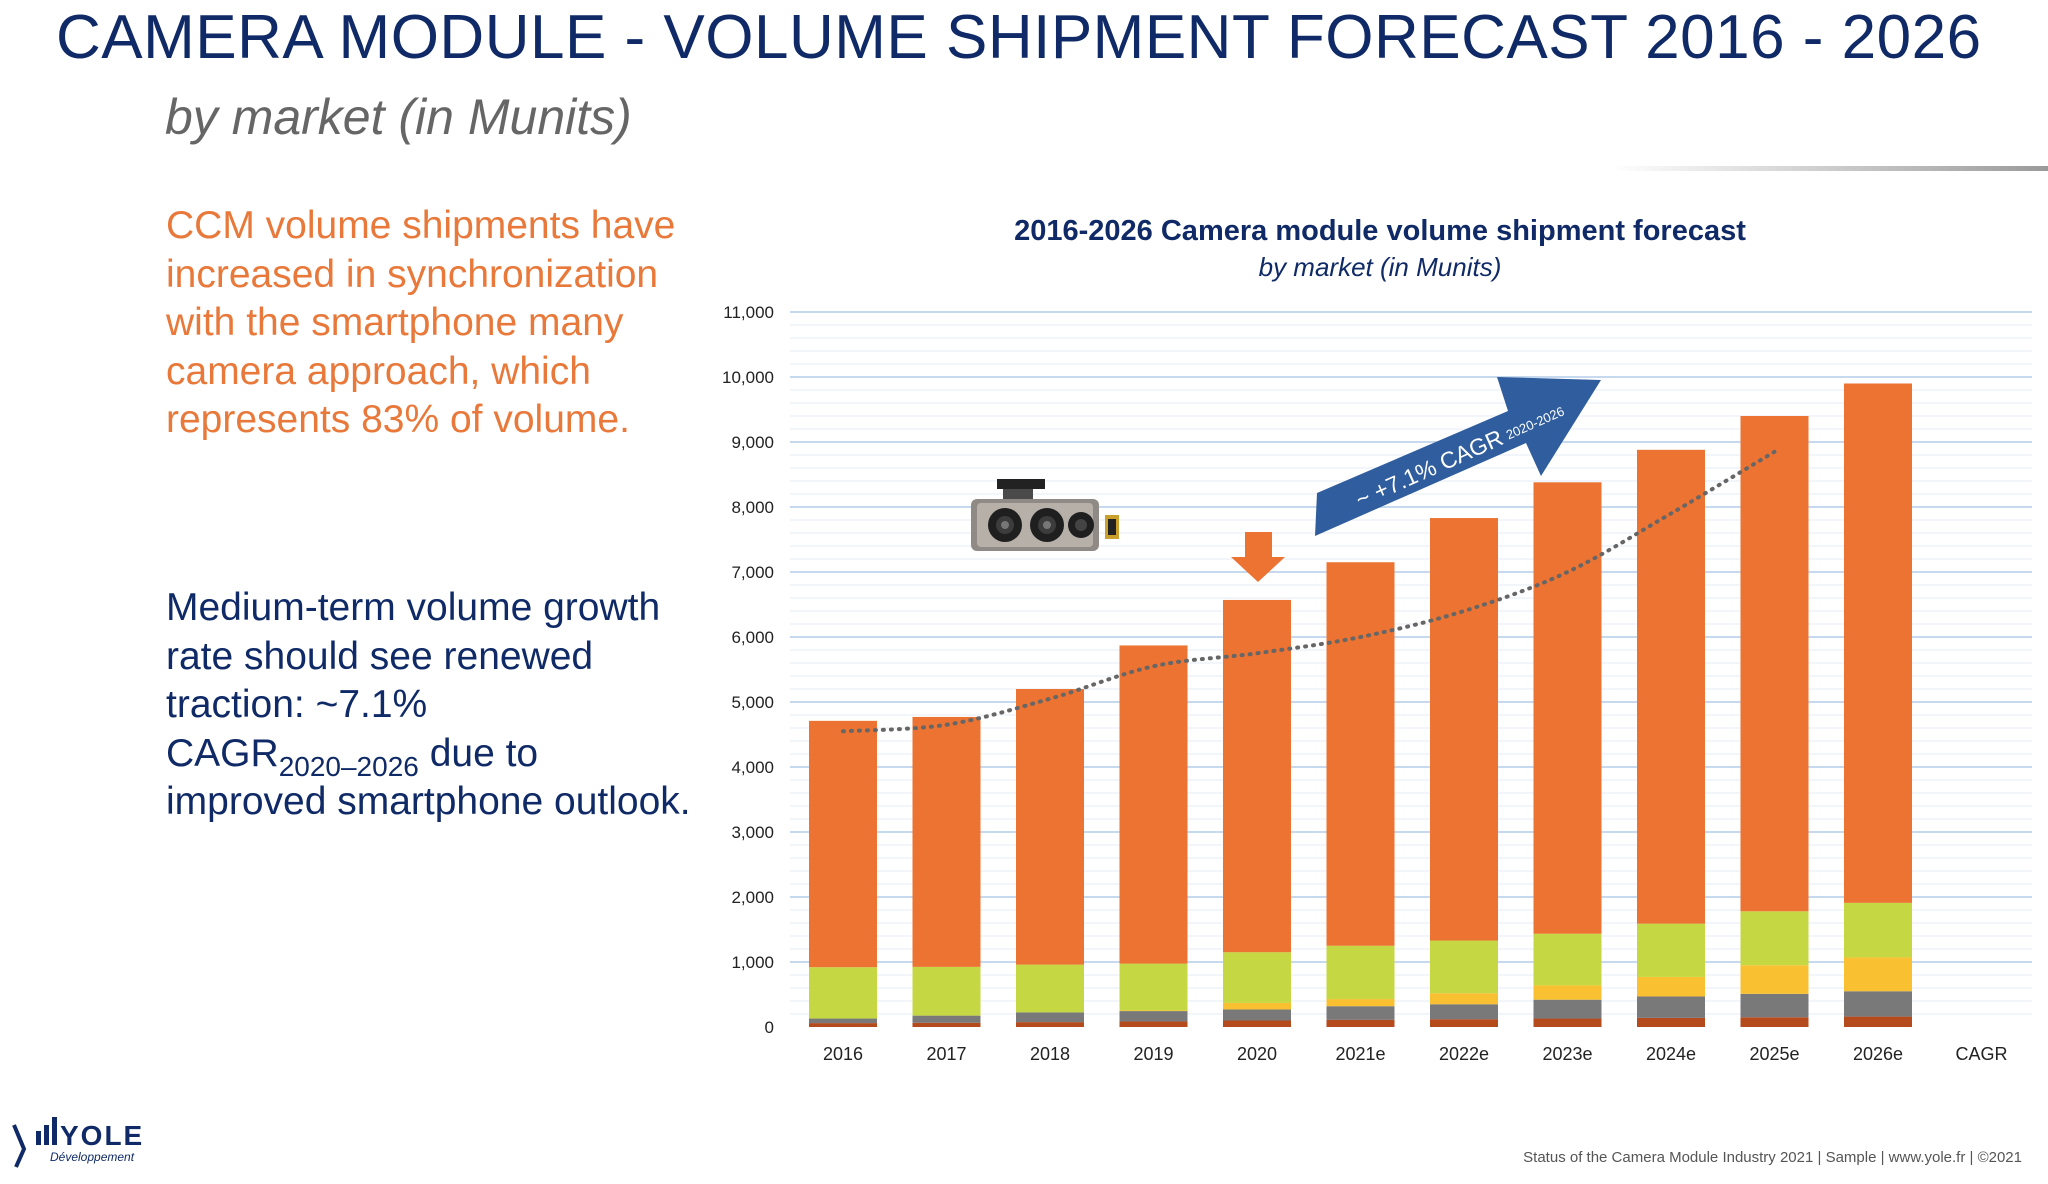  What do you see at coordinates (748, 377) in the screenshot?
I see `y-tick-label: 10,000` at bounding box center [748, 377].